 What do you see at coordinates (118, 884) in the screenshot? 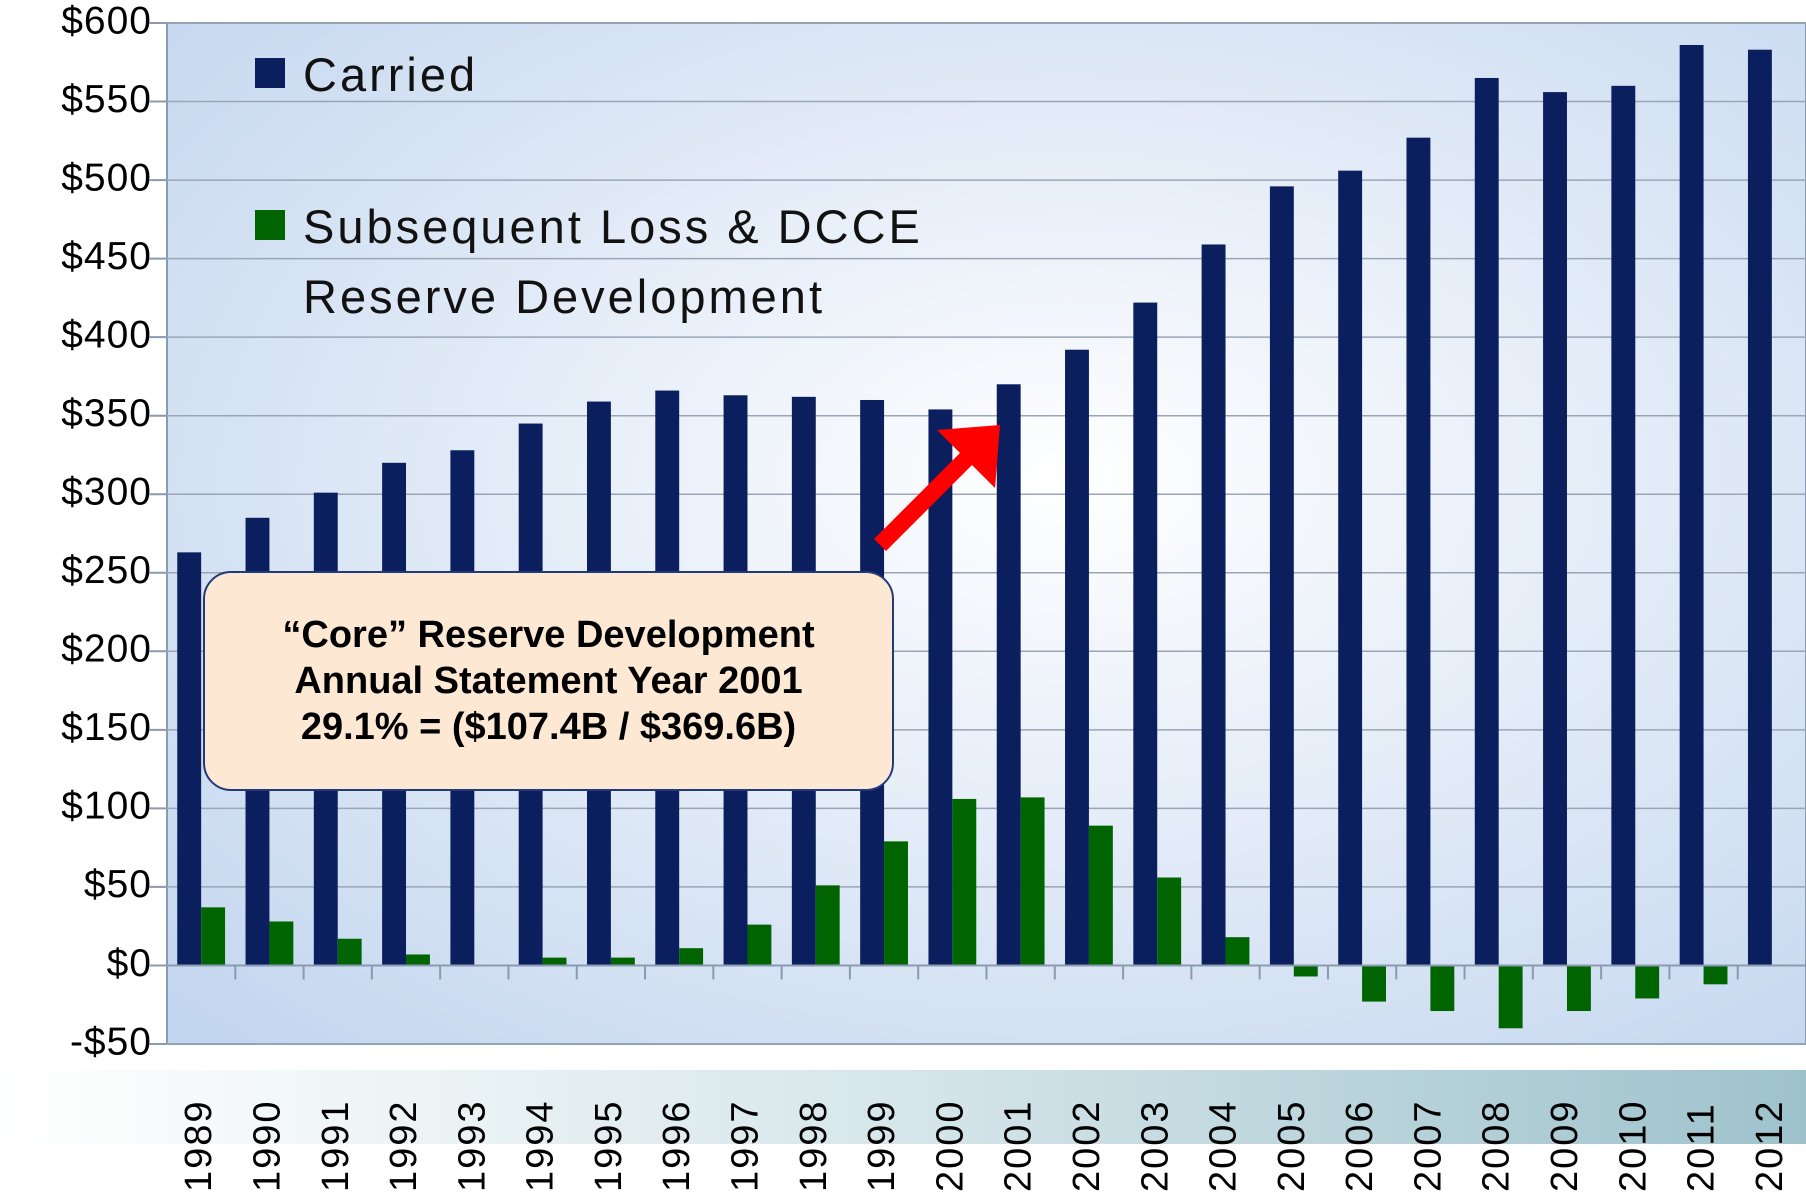
I see `y-tick-label: $50` at bounding box center [118, 884].